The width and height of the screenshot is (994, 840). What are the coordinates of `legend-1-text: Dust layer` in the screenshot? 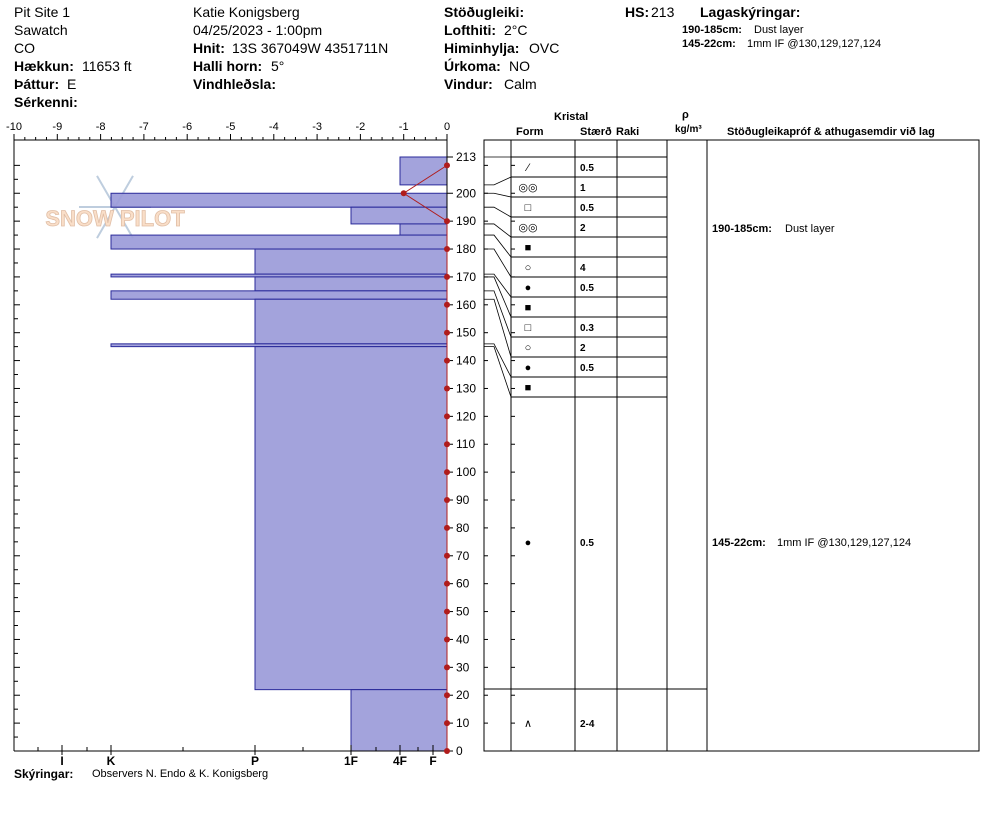 It's located at (779, 30).